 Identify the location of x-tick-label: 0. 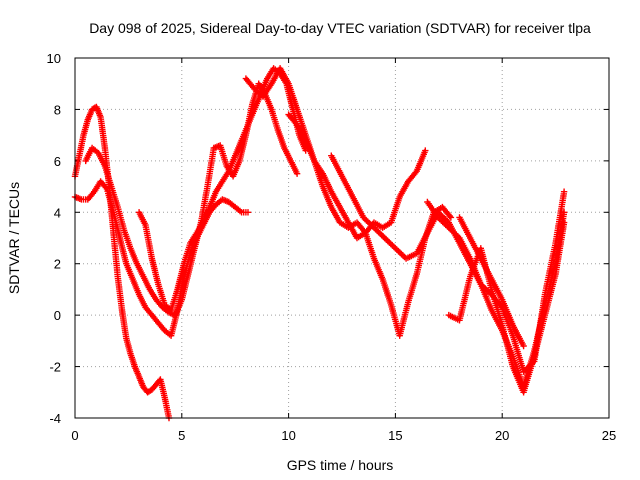
(74, 435).